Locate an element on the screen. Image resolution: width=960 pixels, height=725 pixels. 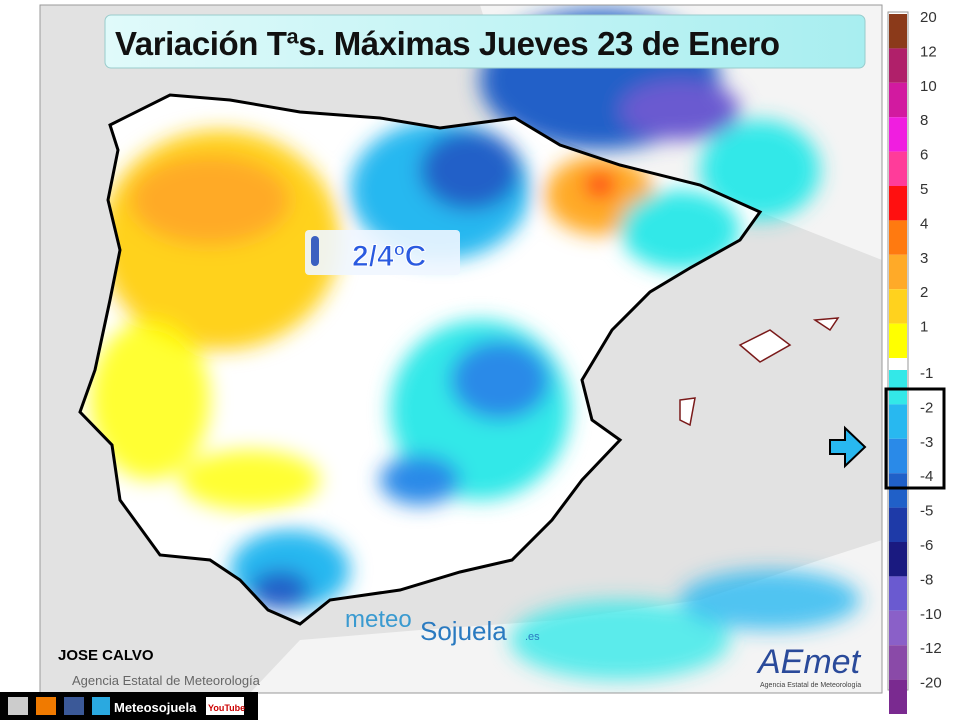
brand-meteo: meteo is located at coordinates (378, 619).